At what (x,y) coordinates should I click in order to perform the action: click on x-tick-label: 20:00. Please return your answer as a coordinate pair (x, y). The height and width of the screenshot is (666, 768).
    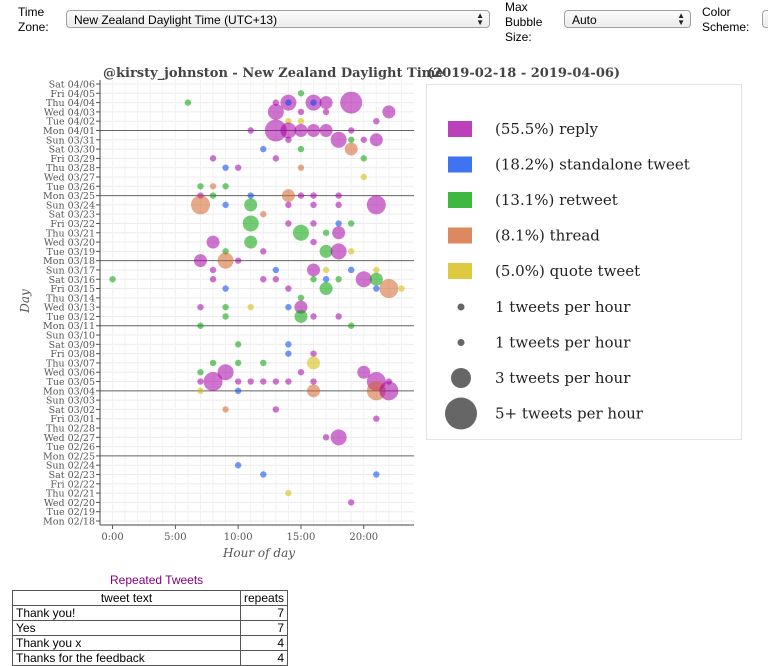
    Looking at the image, I should click on (363, 537).